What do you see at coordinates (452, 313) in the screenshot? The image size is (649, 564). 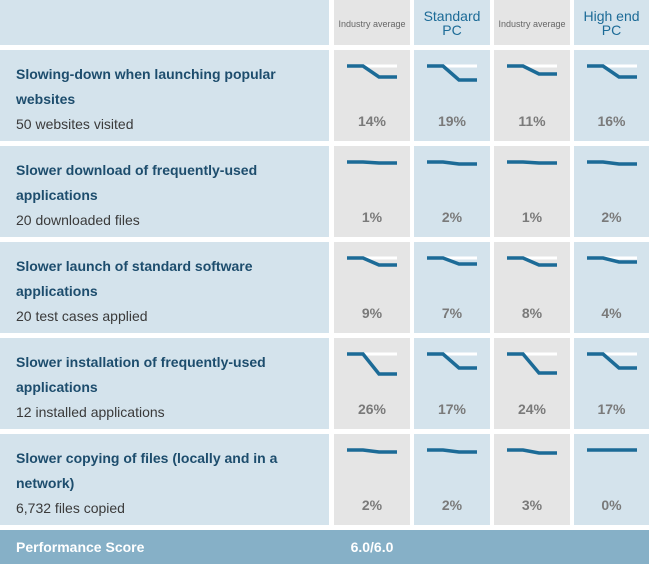 I see `percentage-value: 7%` at bounding box center [452, 313].